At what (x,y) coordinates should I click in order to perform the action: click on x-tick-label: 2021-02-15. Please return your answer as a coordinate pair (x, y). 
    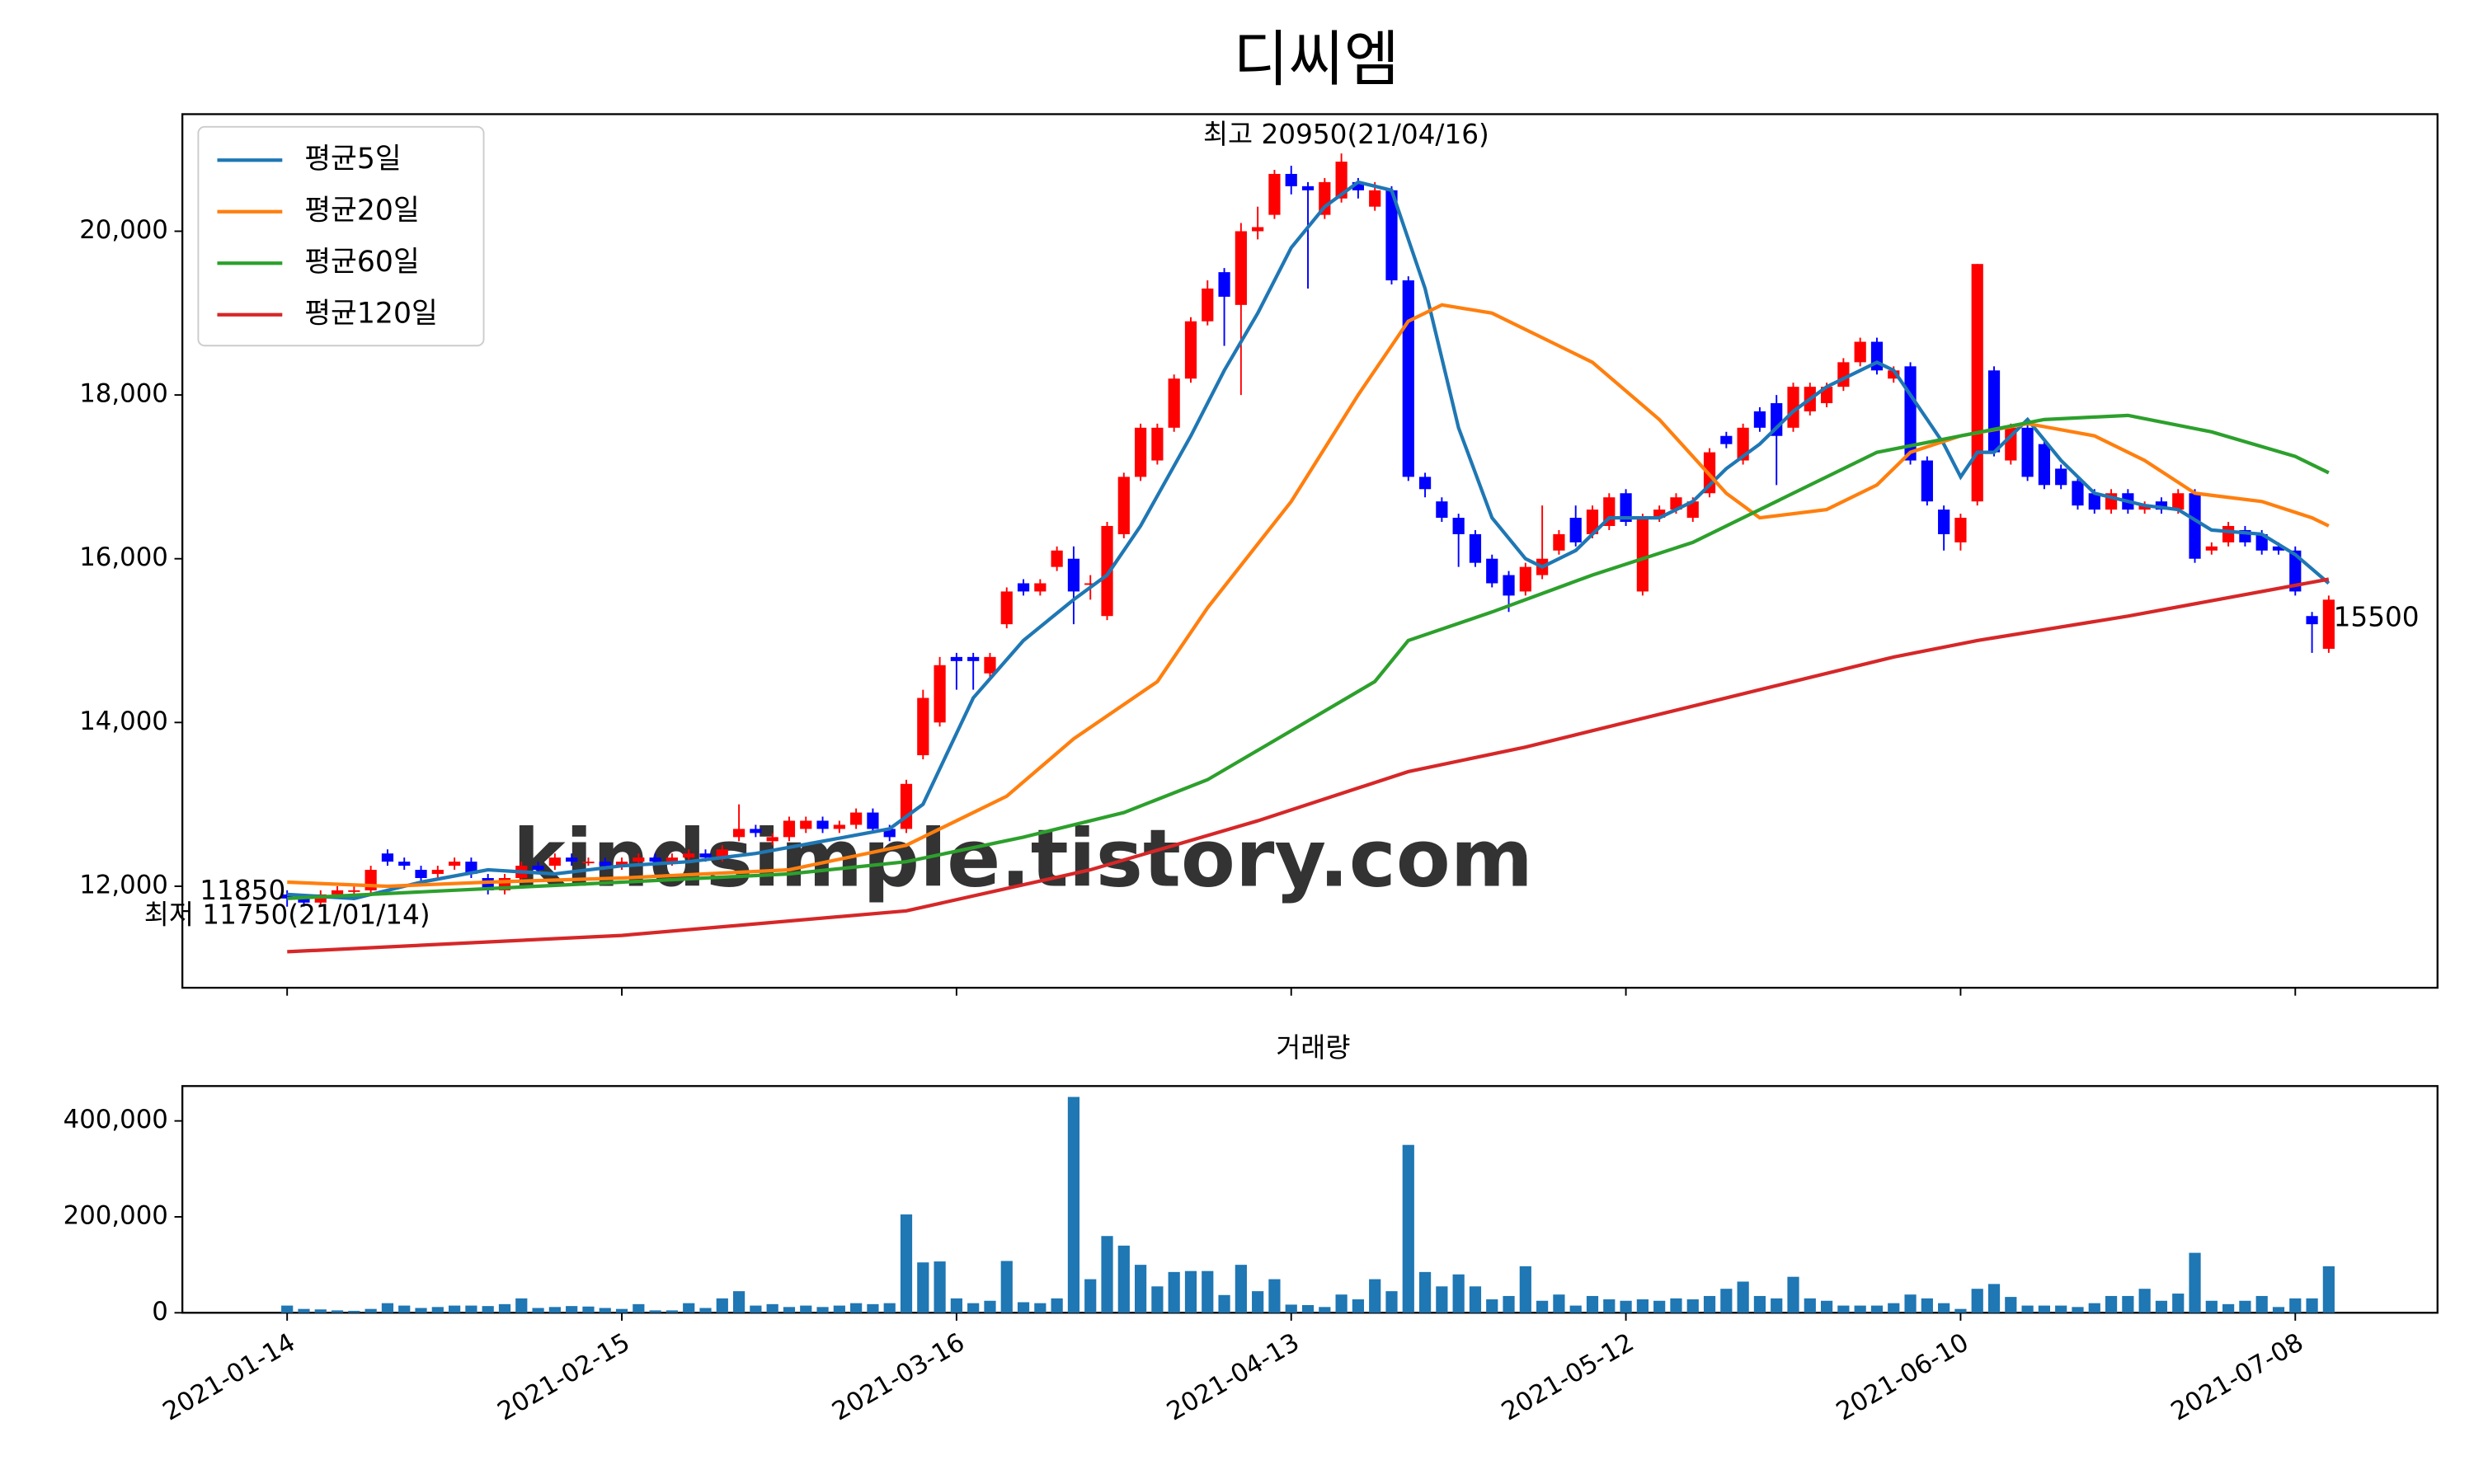
    Looking at the image, I should click on (563, 1377).